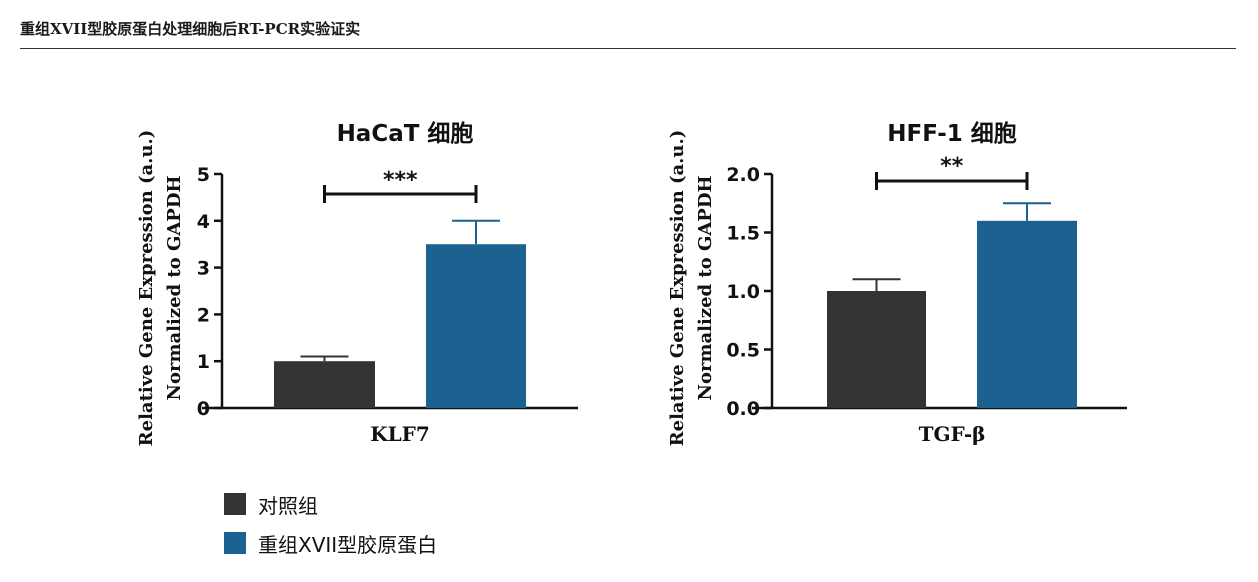 Image resolution: width=1258 pixels, height=582 pixels. What do you see at coordinates (405, 133) in the screenshot?
I see `chart-title: HaCaT 细胞` at bounding box center [405, 133].